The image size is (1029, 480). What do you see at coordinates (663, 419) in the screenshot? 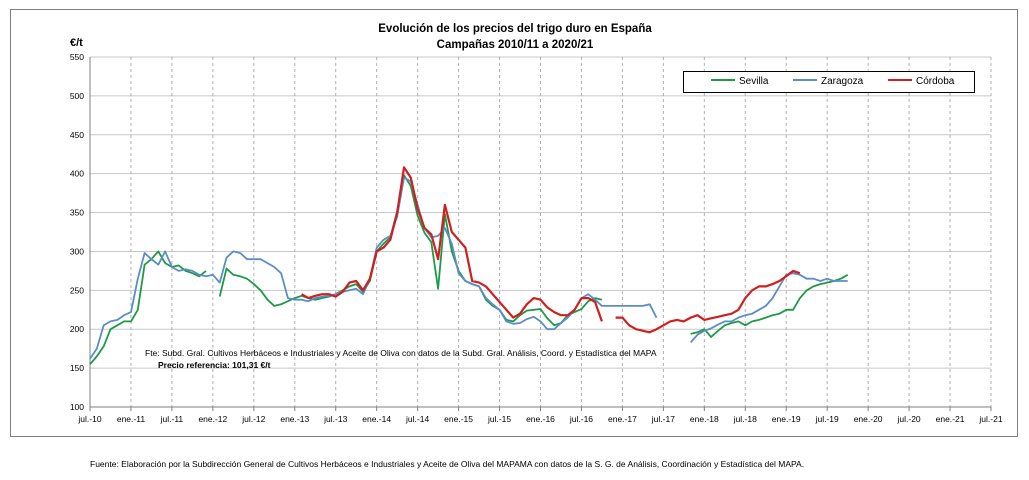
I see `x-tick-label: jul.-17` at bounding box center [663, 419].